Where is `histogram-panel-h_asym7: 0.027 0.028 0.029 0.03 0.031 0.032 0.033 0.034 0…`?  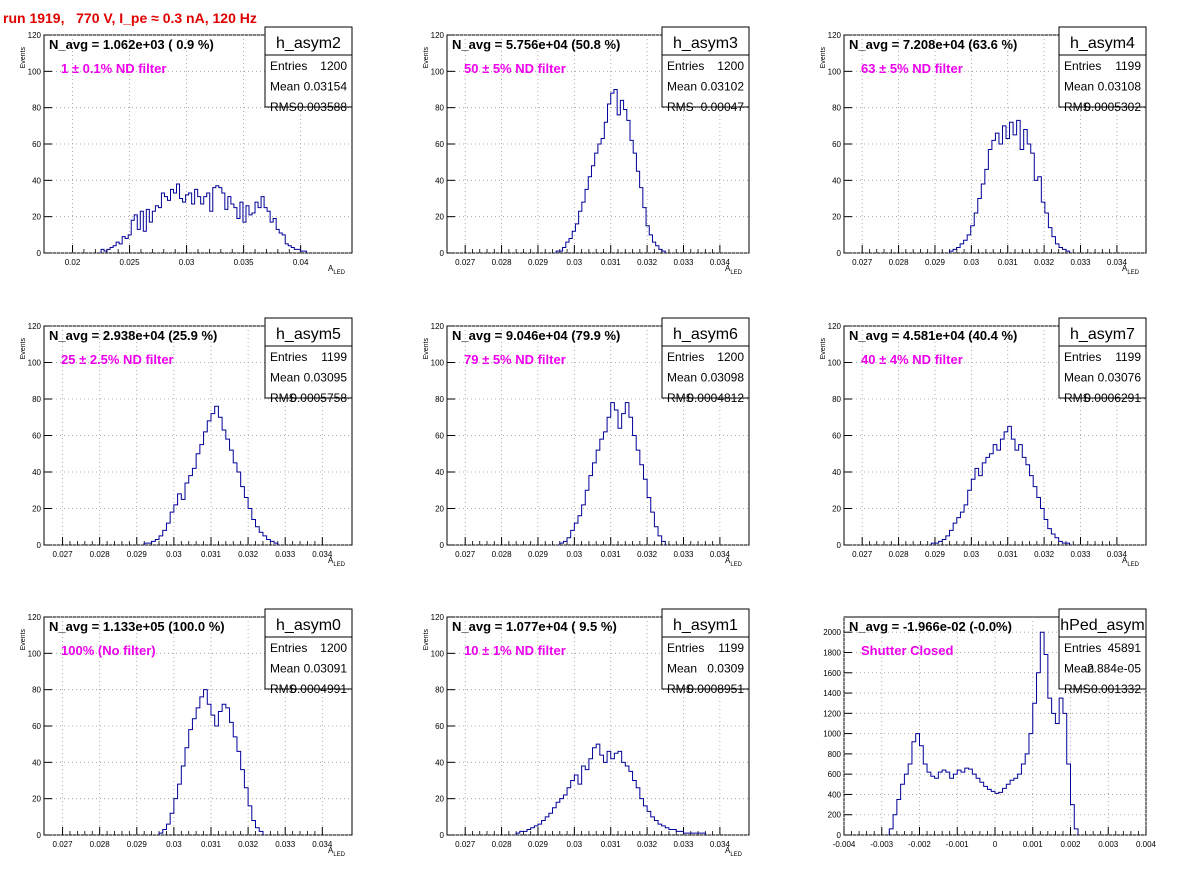
histogram-panel-h_asym7: 0.027 0.028 0.029 0.03 0.031 0.032 0.033 0.034 0… is located at coordinates (983, 442).